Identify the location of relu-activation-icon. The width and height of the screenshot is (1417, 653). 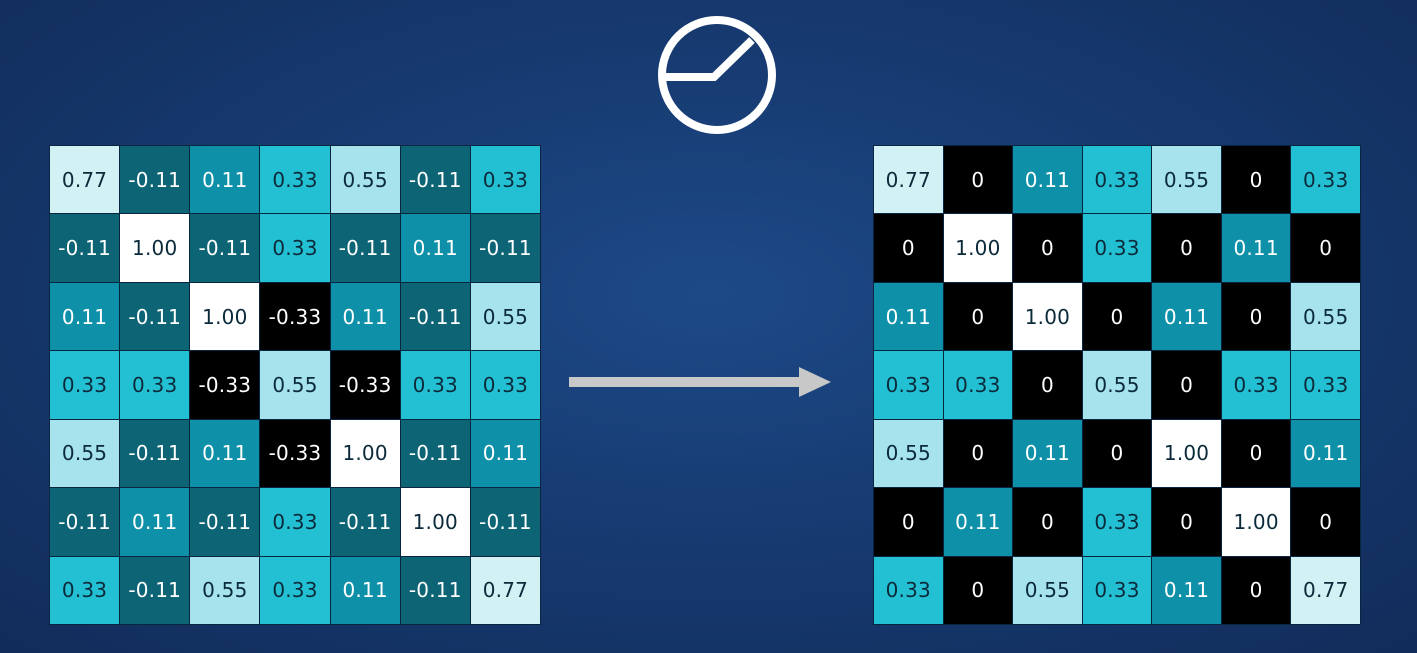
(717, 75).